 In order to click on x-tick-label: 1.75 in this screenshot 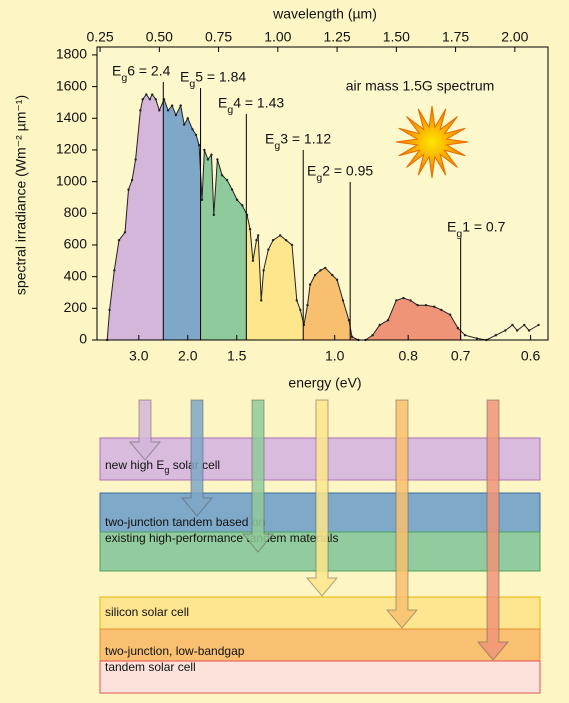, I will do `click(455, 37)`.